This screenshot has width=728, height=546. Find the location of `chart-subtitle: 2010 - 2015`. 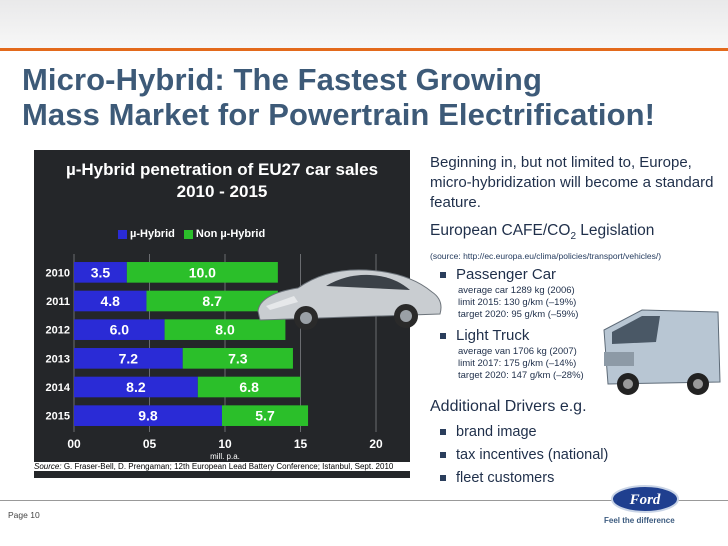

chart-subtitle: 2010 - 2015 is located at coordinates (222, 191).